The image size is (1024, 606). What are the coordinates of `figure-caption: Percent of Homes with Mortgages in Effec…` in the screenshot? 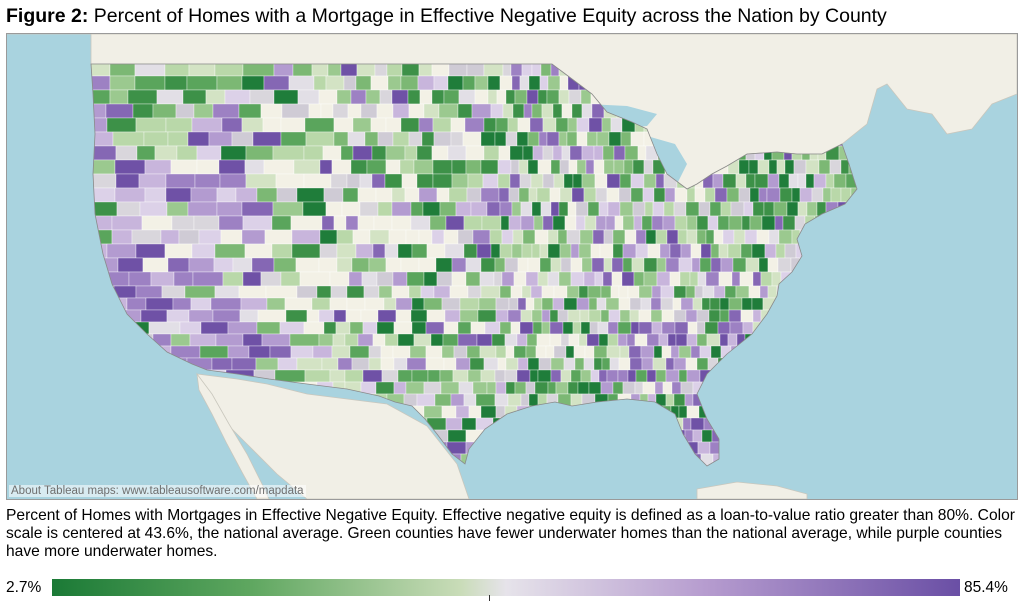 It's located at (510, 533).